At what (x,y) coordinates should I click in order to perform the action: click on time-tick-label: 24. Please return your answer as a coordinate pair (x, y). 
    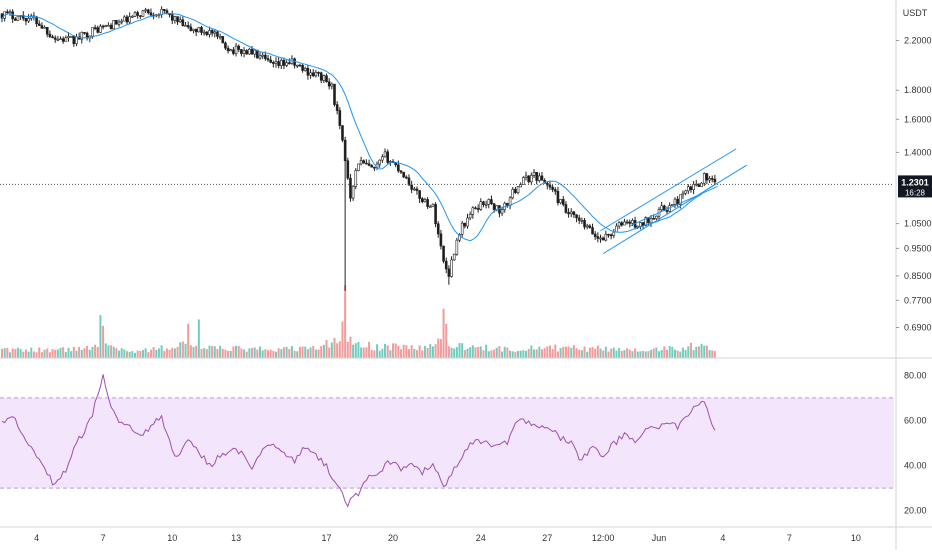
    Looking at the image, I should click on (481, 538).